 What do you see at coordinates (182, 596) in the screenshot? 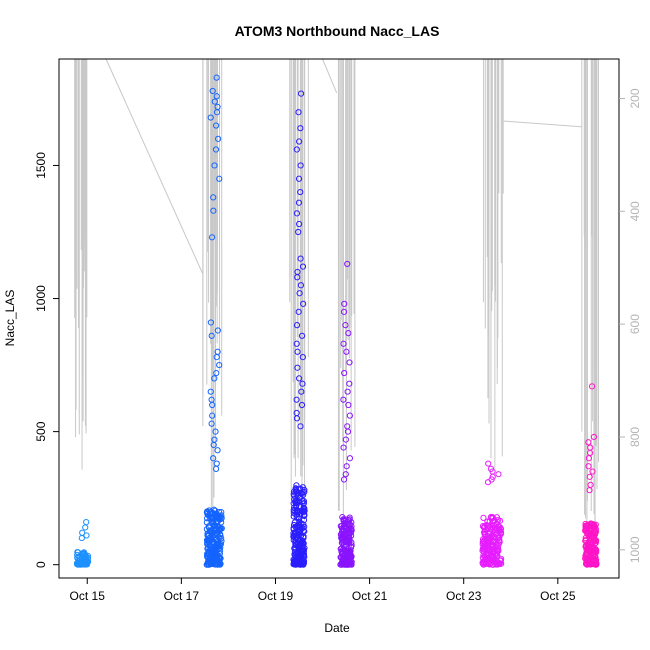
I see `x-tick-label: Oct 17` at bounding box center [182, 596].